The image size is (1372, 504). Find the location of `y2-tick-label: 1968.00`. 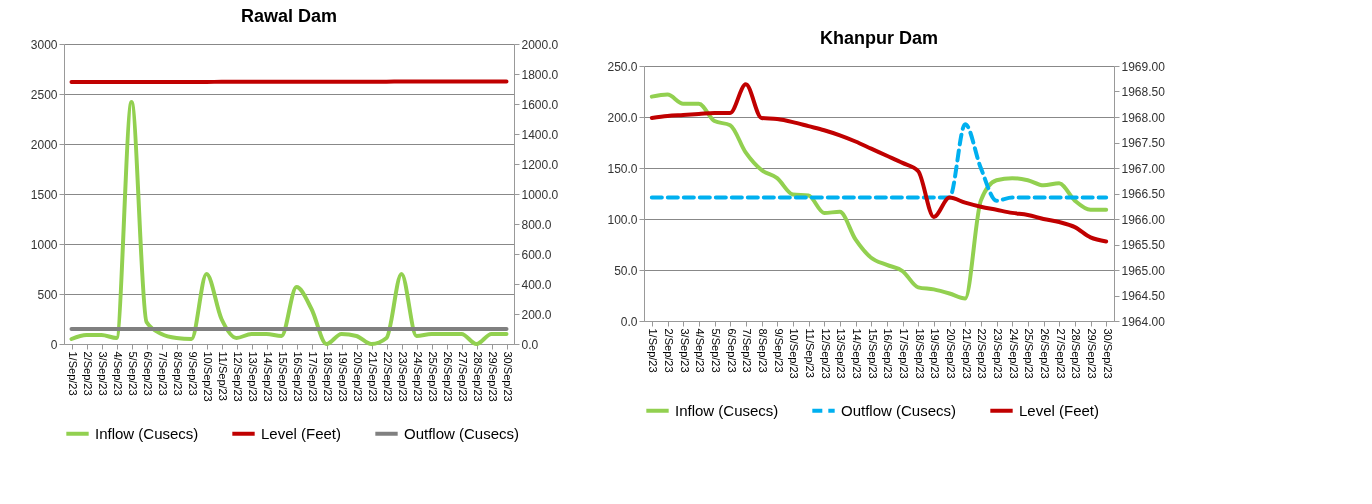

y2-tick-label: 1968.00 is located at coordinates (1143, 117).